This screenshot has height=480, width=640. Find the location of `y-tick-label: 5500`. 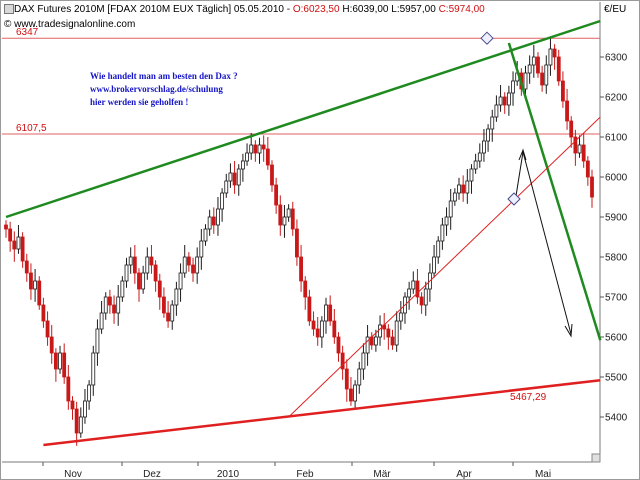

y-tick-label: 5500 is located at coordinates (616, 378).